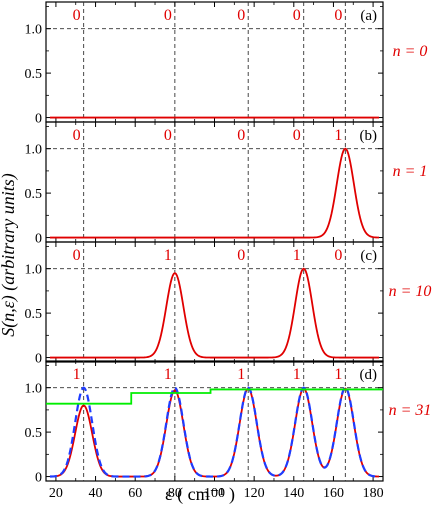 This screenshot has height=509, width=436. What do you see at coordinates (56, 493) in the screenshot?
I see `x-tick-label: 20` at bounding box center [56, 493].